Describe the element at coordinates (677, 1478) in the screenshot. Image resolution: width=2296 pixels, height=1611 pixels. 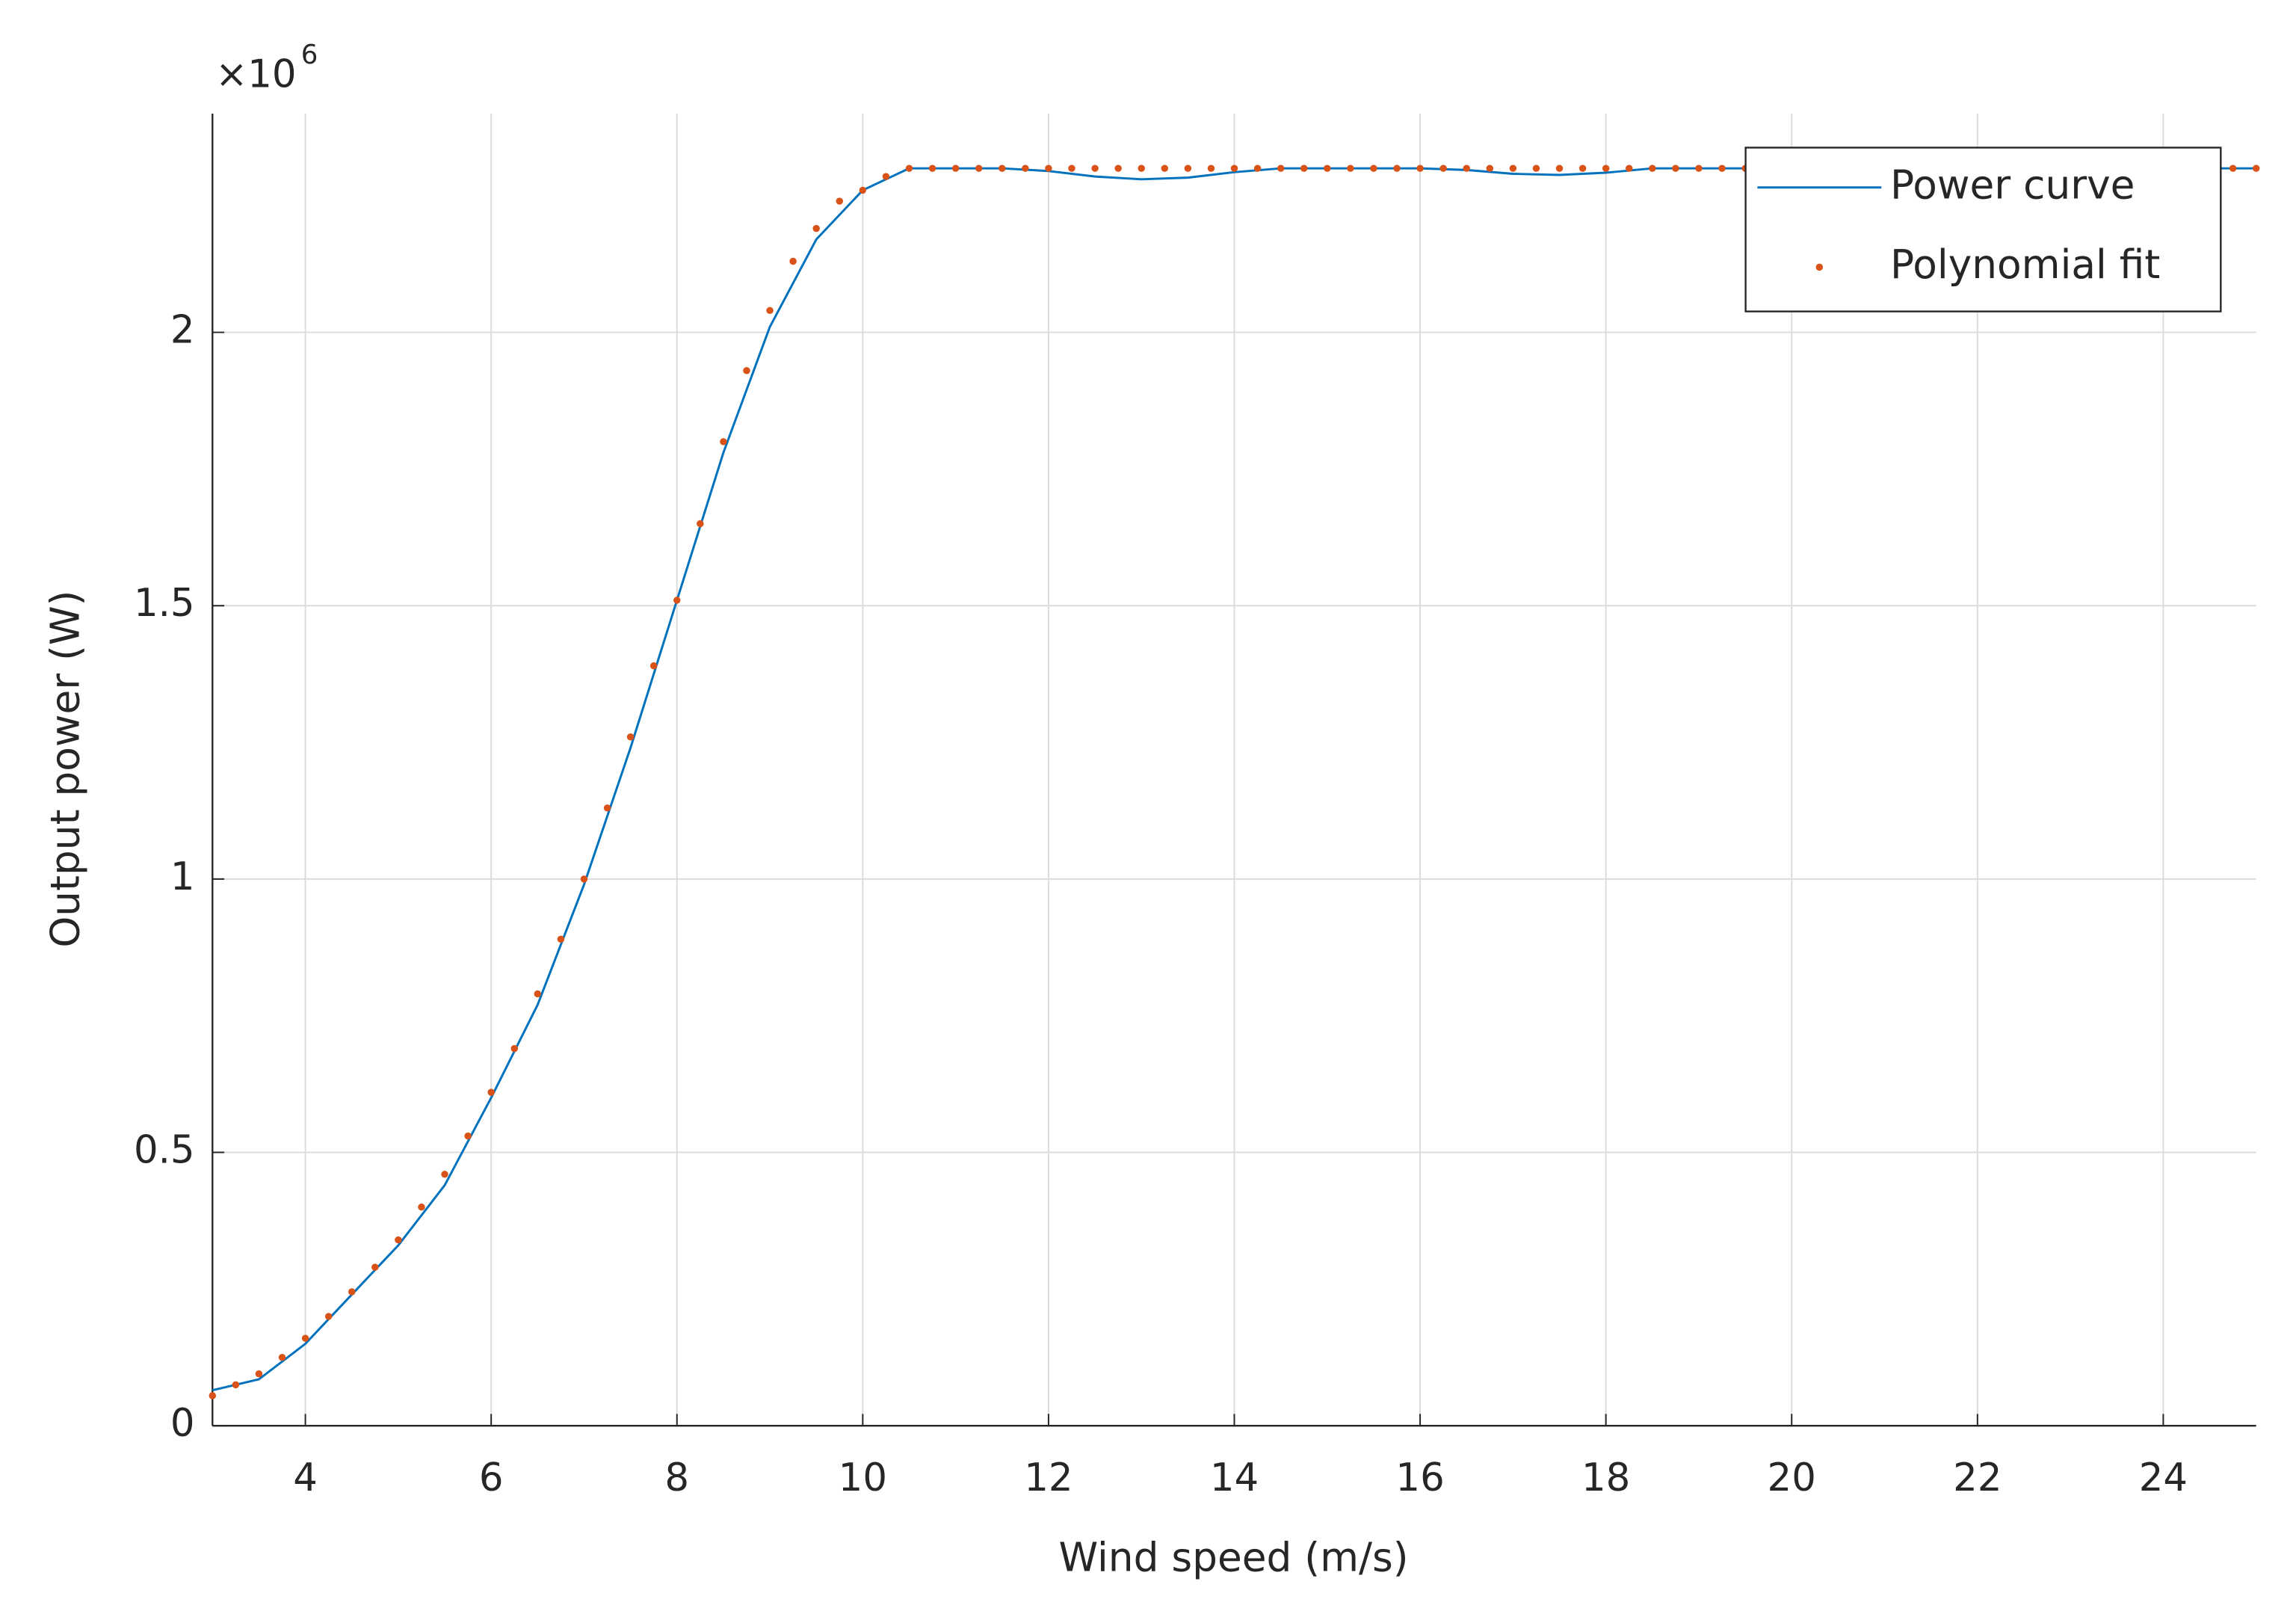
I see `x-tick-label: 8` at that location.